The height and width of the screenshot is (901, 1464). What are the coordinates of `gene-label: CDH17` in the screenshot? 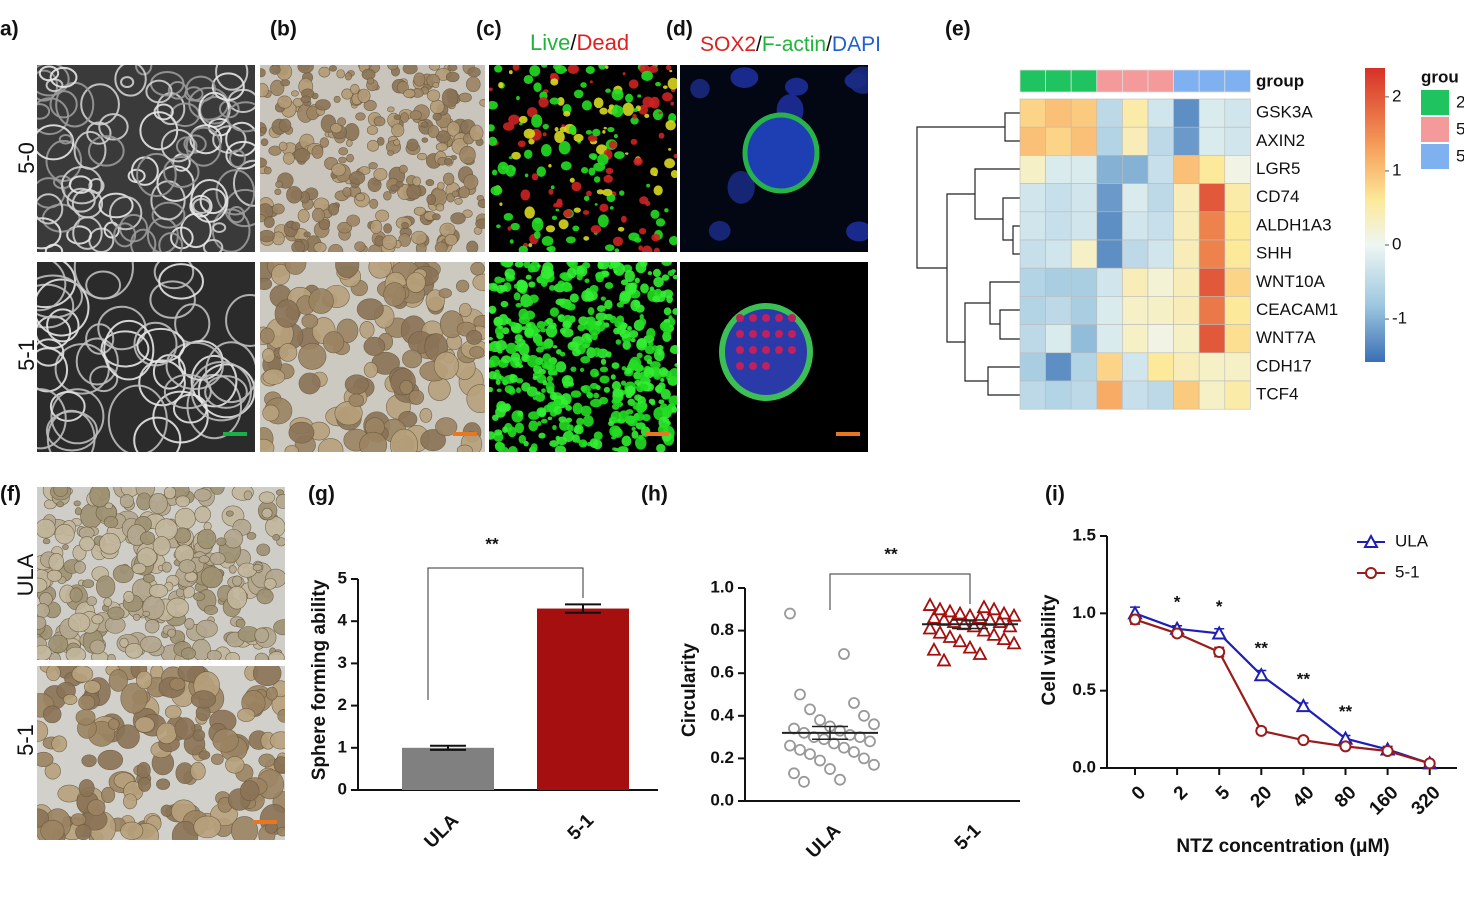 It's located at (1284, 365).